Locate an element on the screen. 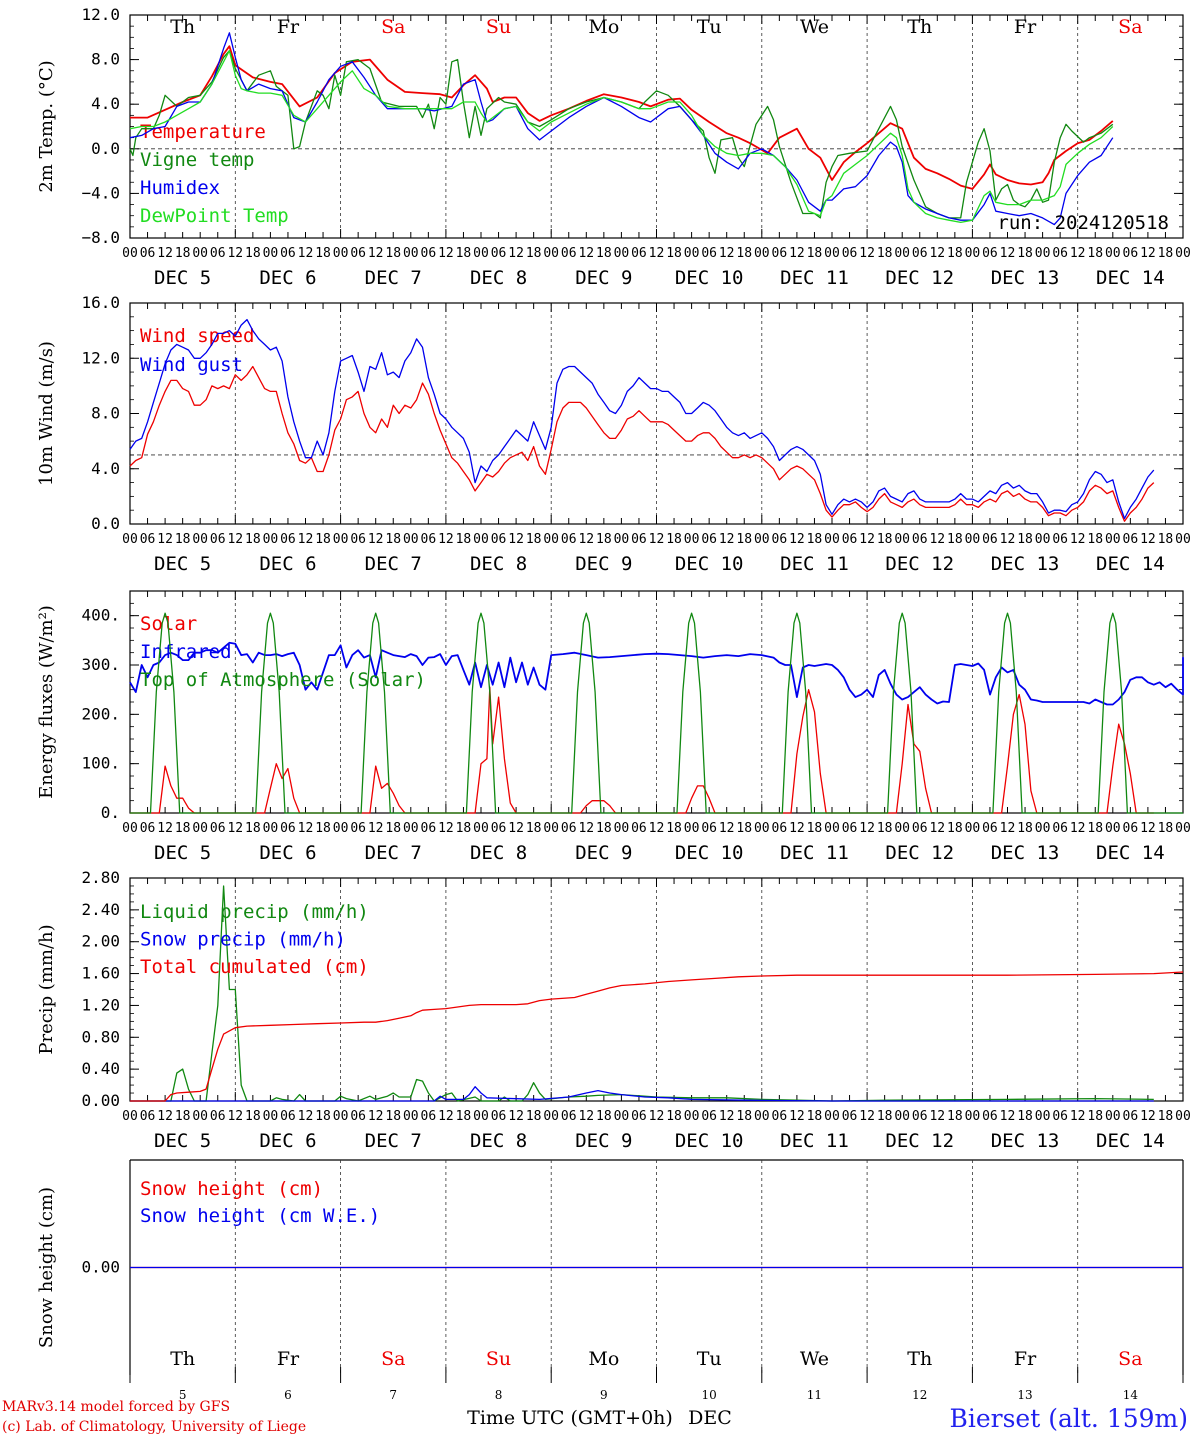 The height and width of the screenshot is (1440, 1194). x-day-number: 6 is located at coordinates (288, 1395).